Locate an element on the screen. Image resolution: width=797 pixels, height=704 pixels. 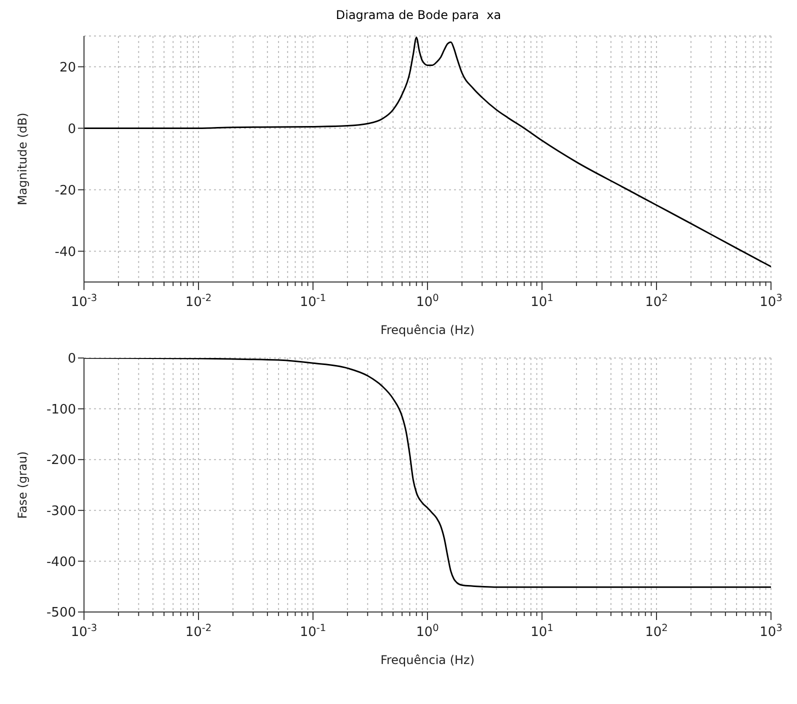
chart-title: Diagrama de Bode para xa is located at coordinates (418, 16).